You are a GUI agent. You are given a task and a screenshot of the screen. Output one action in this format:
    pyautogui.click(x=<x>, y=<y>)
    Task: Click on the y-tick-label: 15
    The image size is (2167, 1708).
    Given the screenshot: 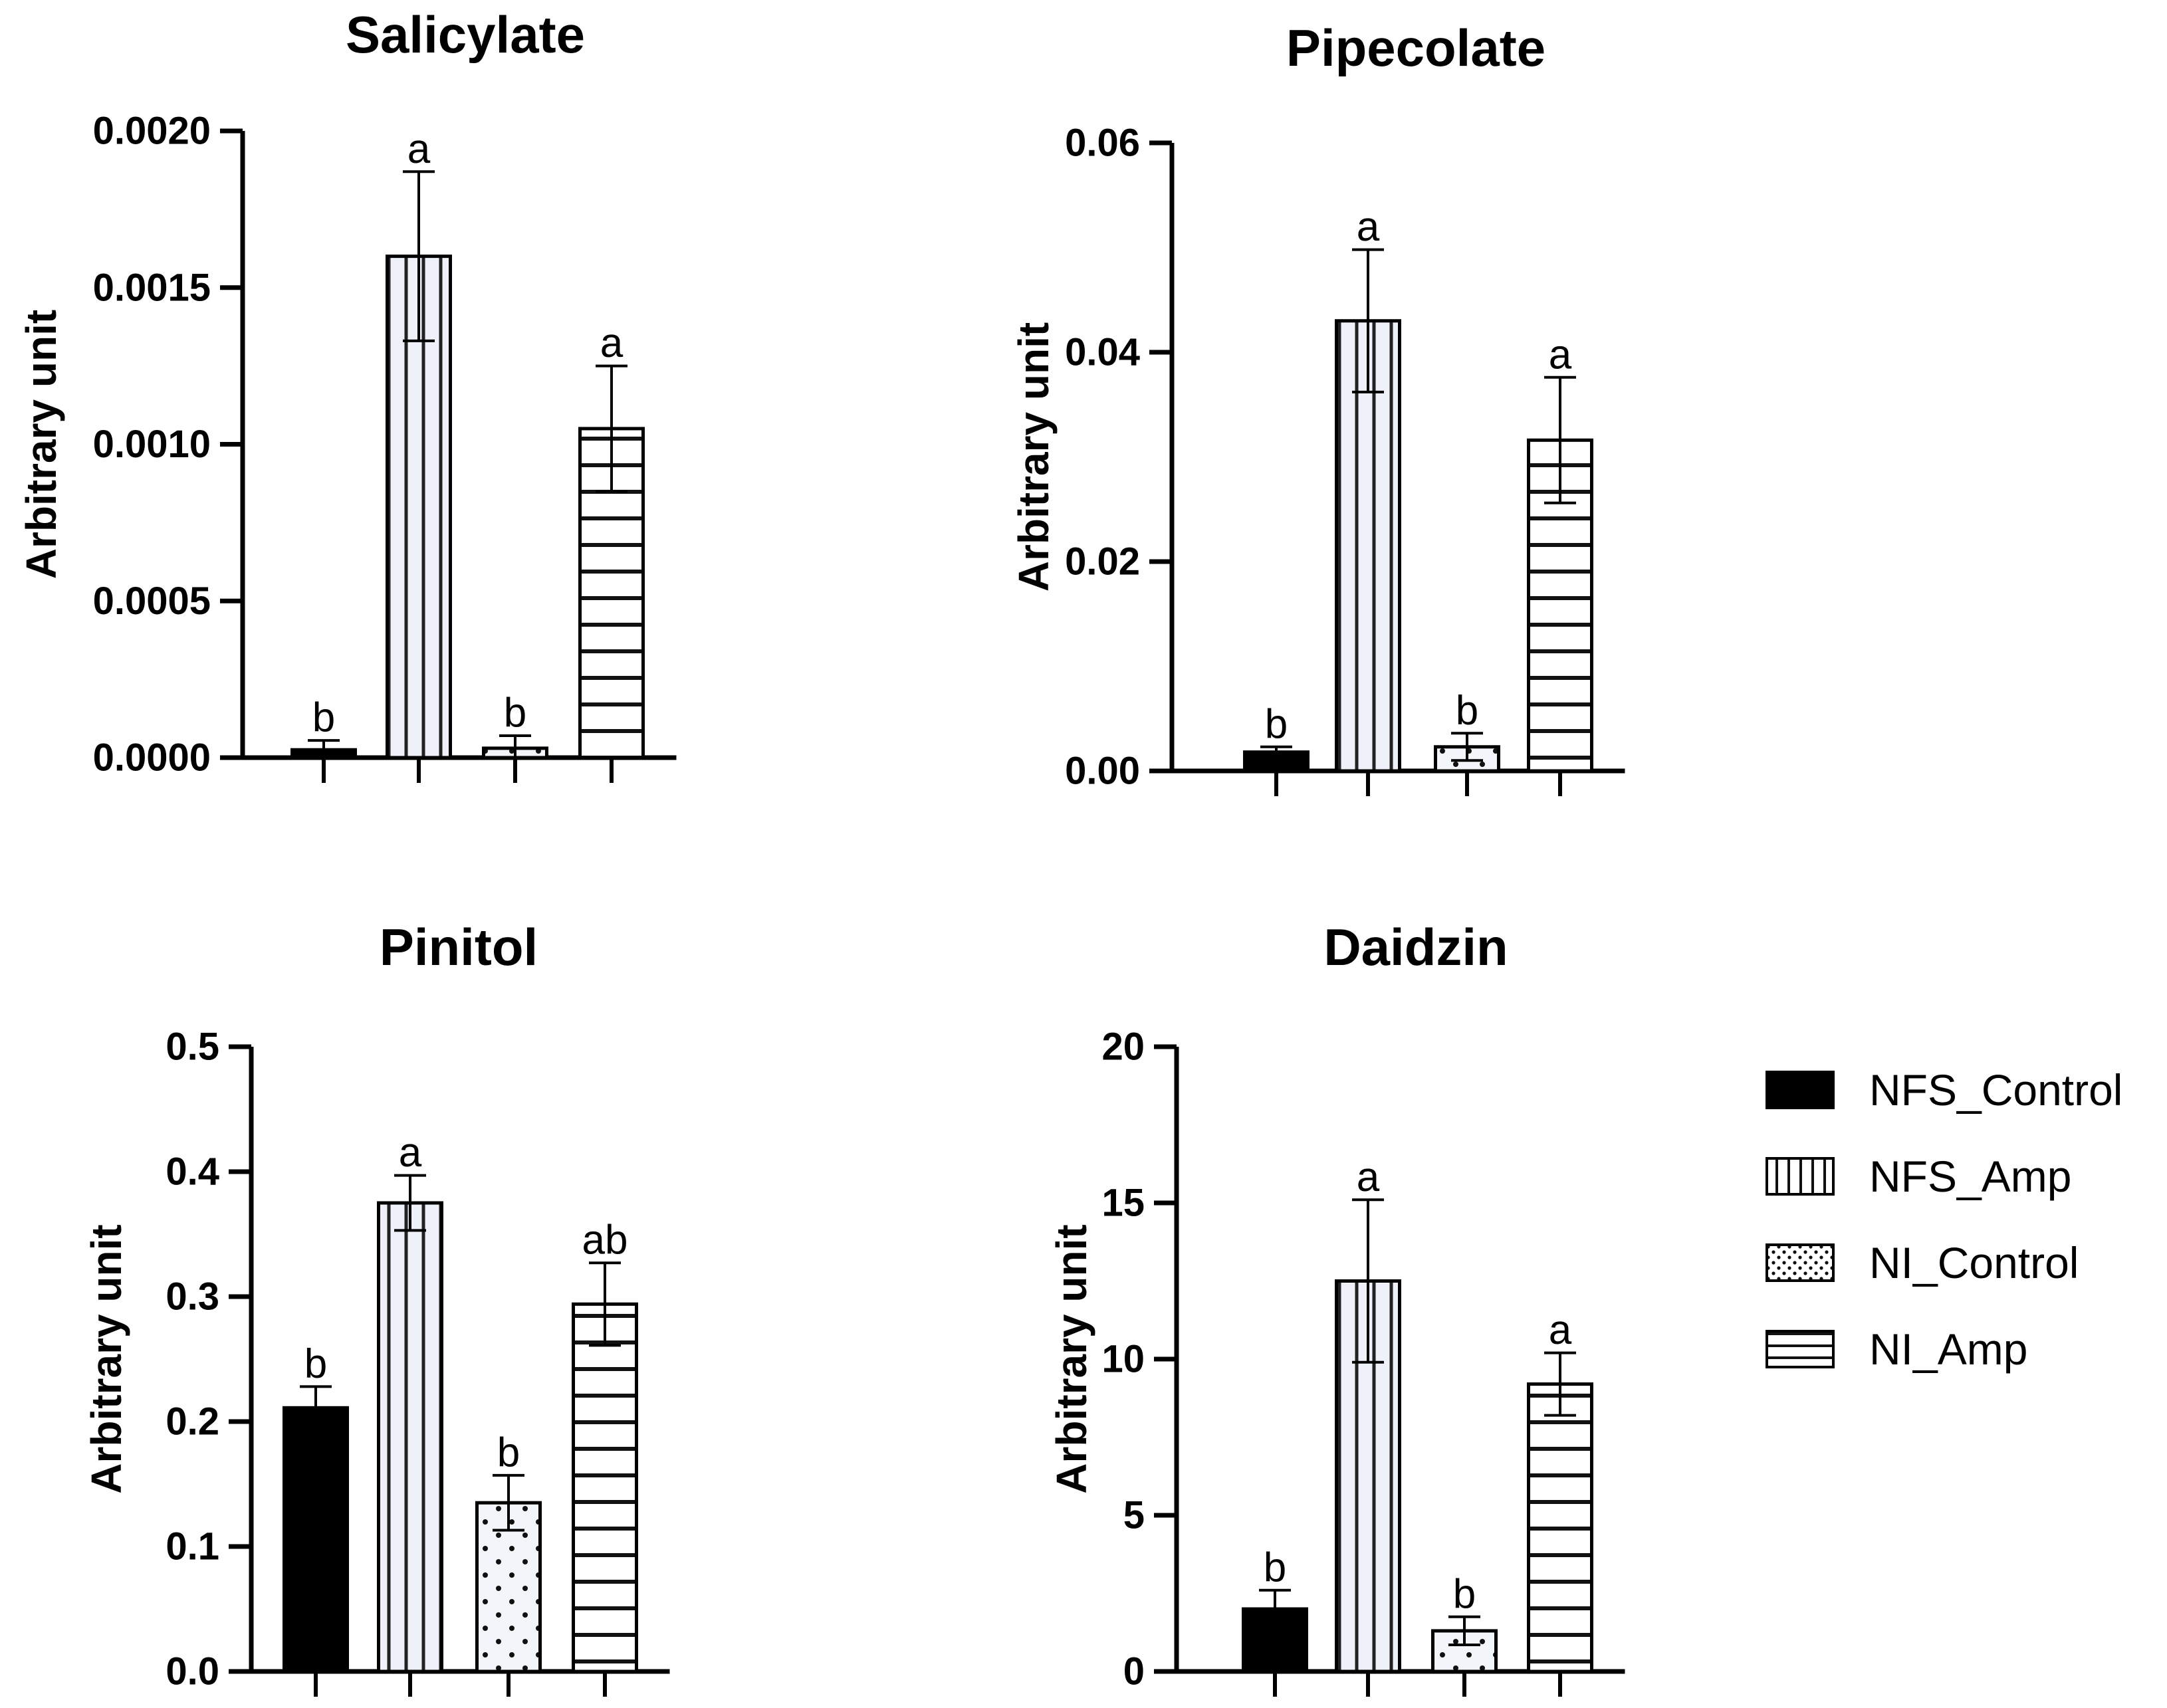 What is the action you would take?
    pyautogui.click(x=1123, y=1203)
    